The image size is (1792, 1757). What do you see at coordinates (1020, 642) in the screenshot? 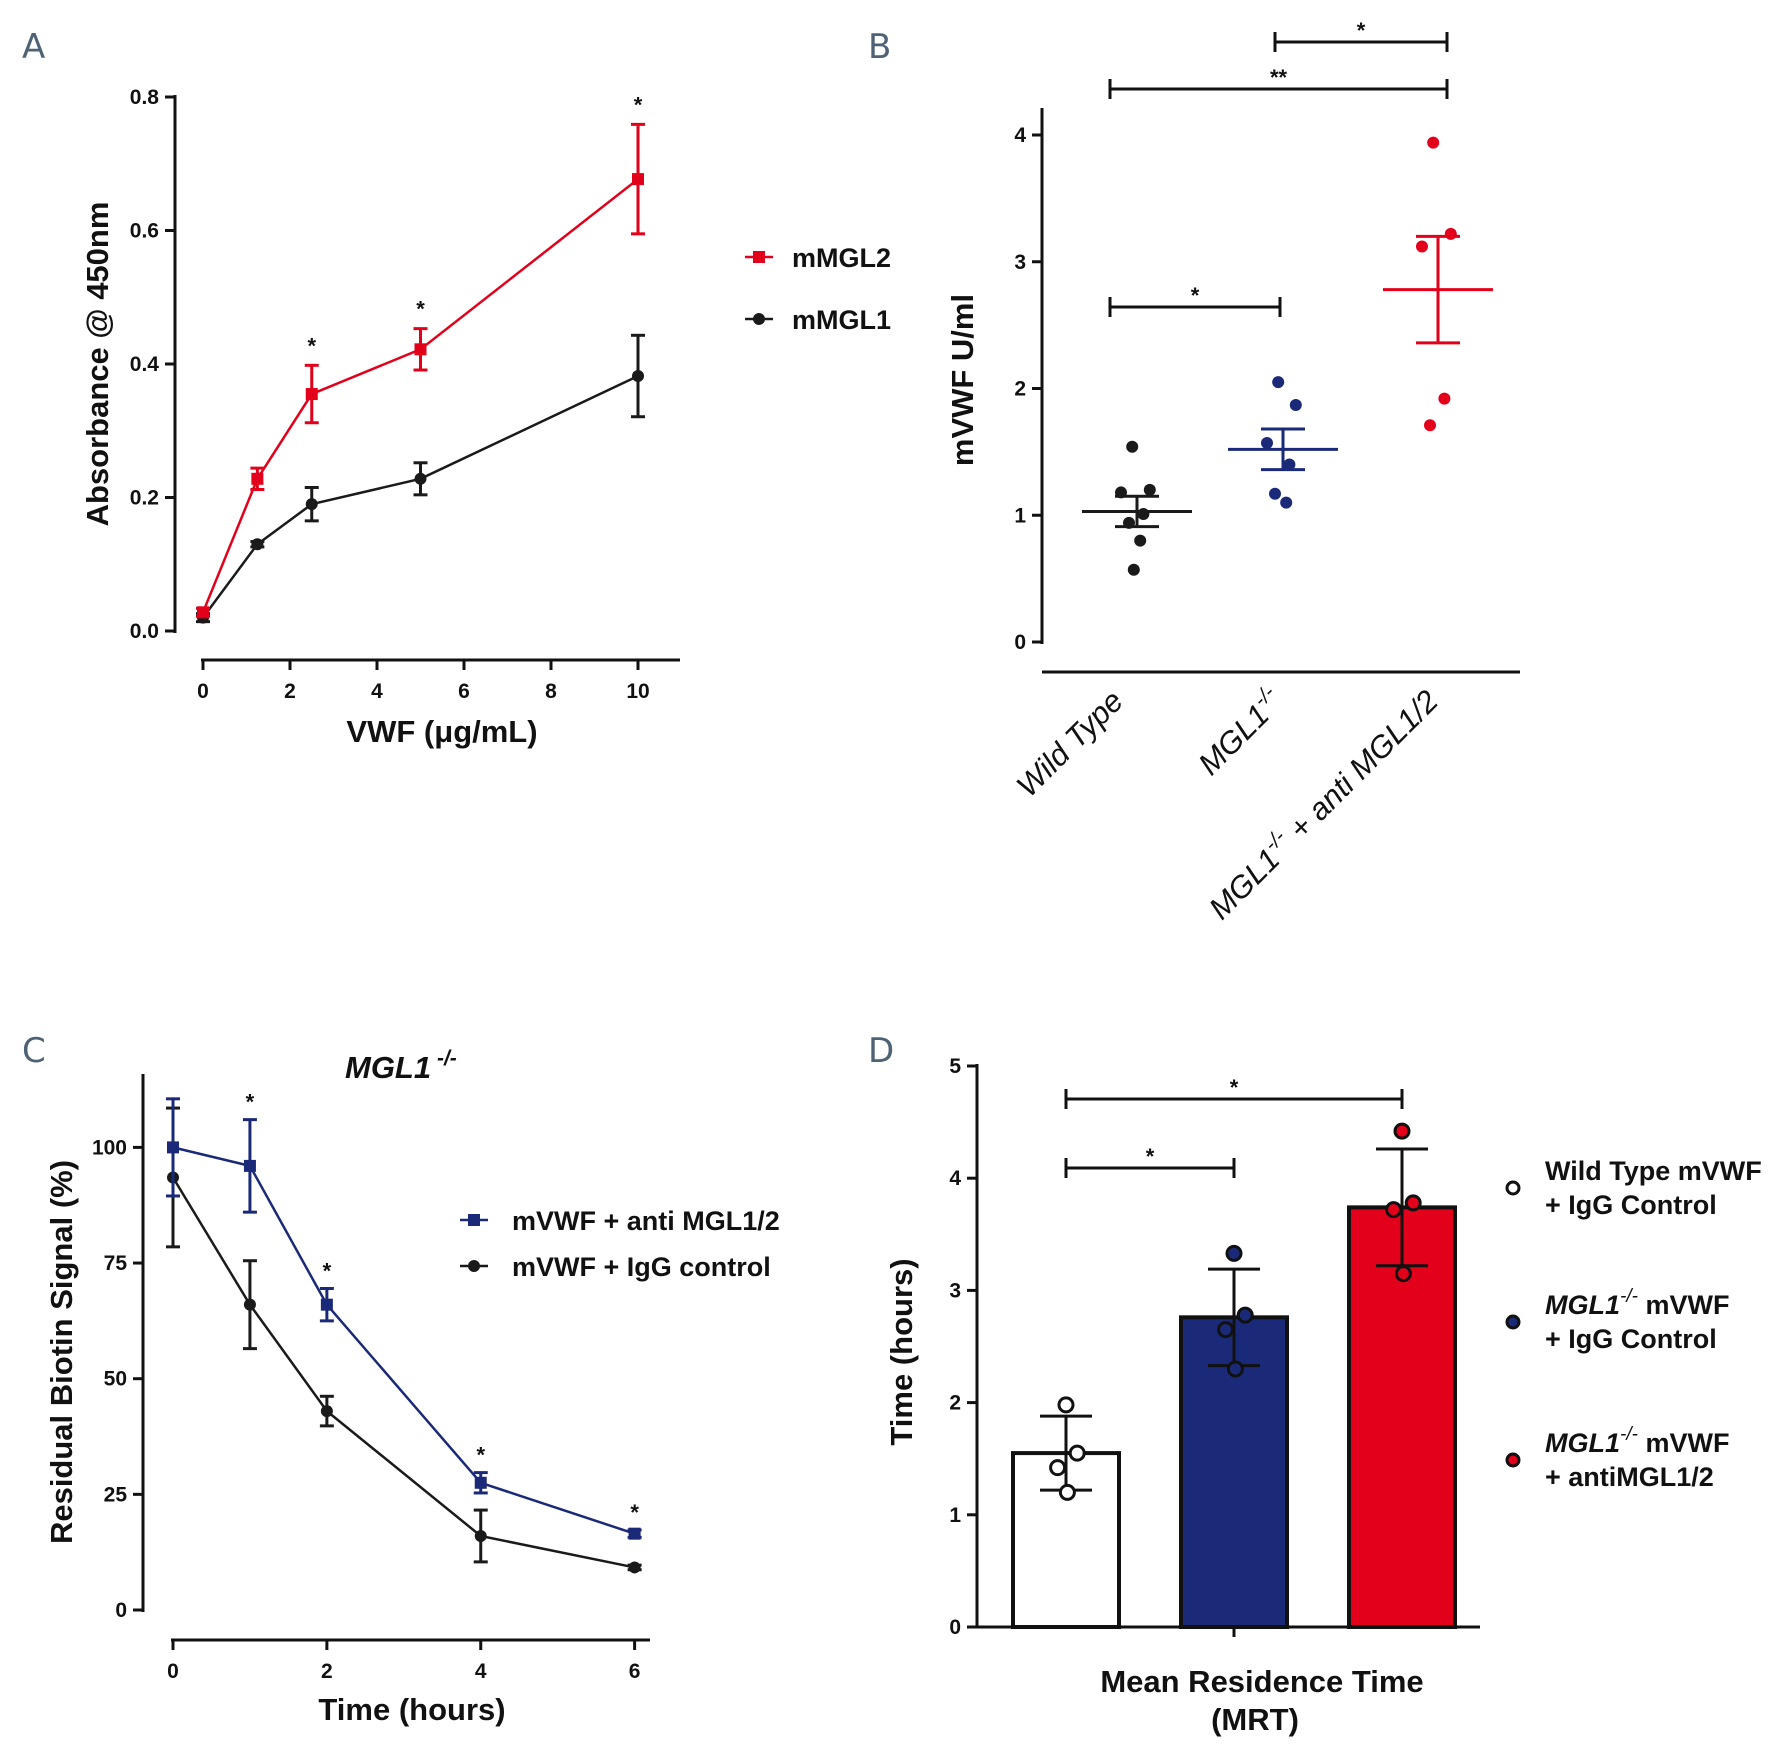
I see `y-tick-label-b: 0` at bounding box center [1020, 642].